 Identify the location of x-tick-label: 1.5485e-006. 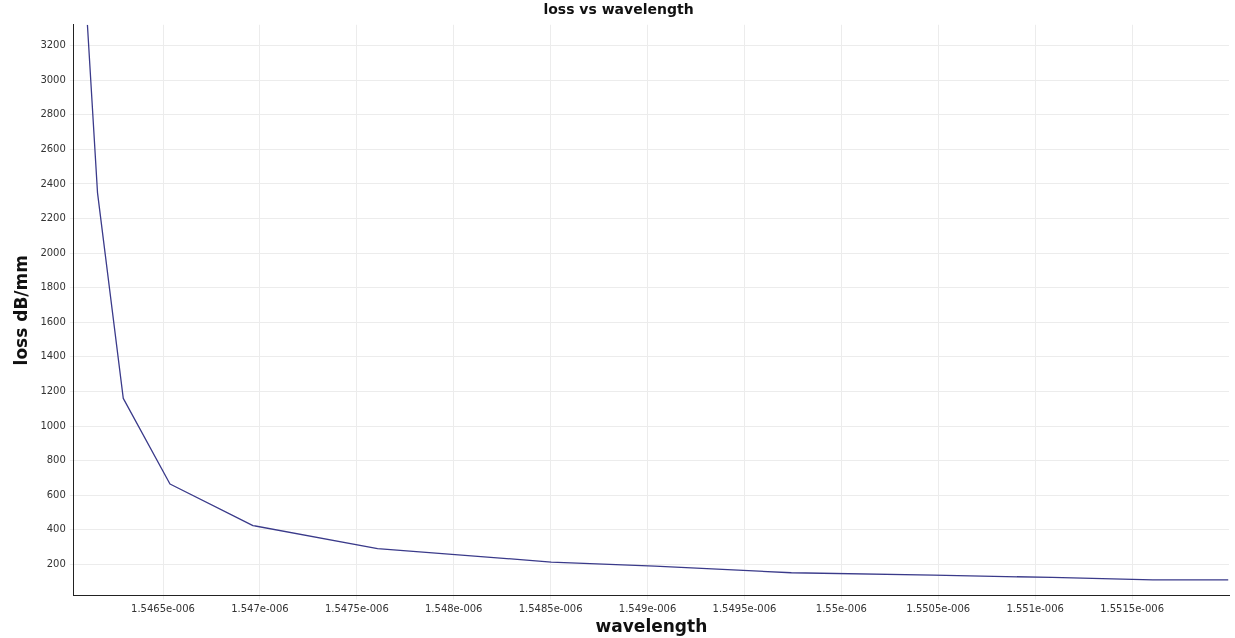
(550, 609).